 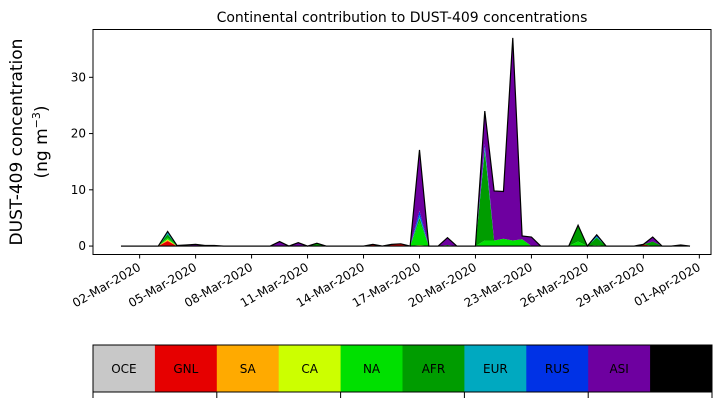 I want to click on y-tick-label: 10, so click(x=78, y=190).